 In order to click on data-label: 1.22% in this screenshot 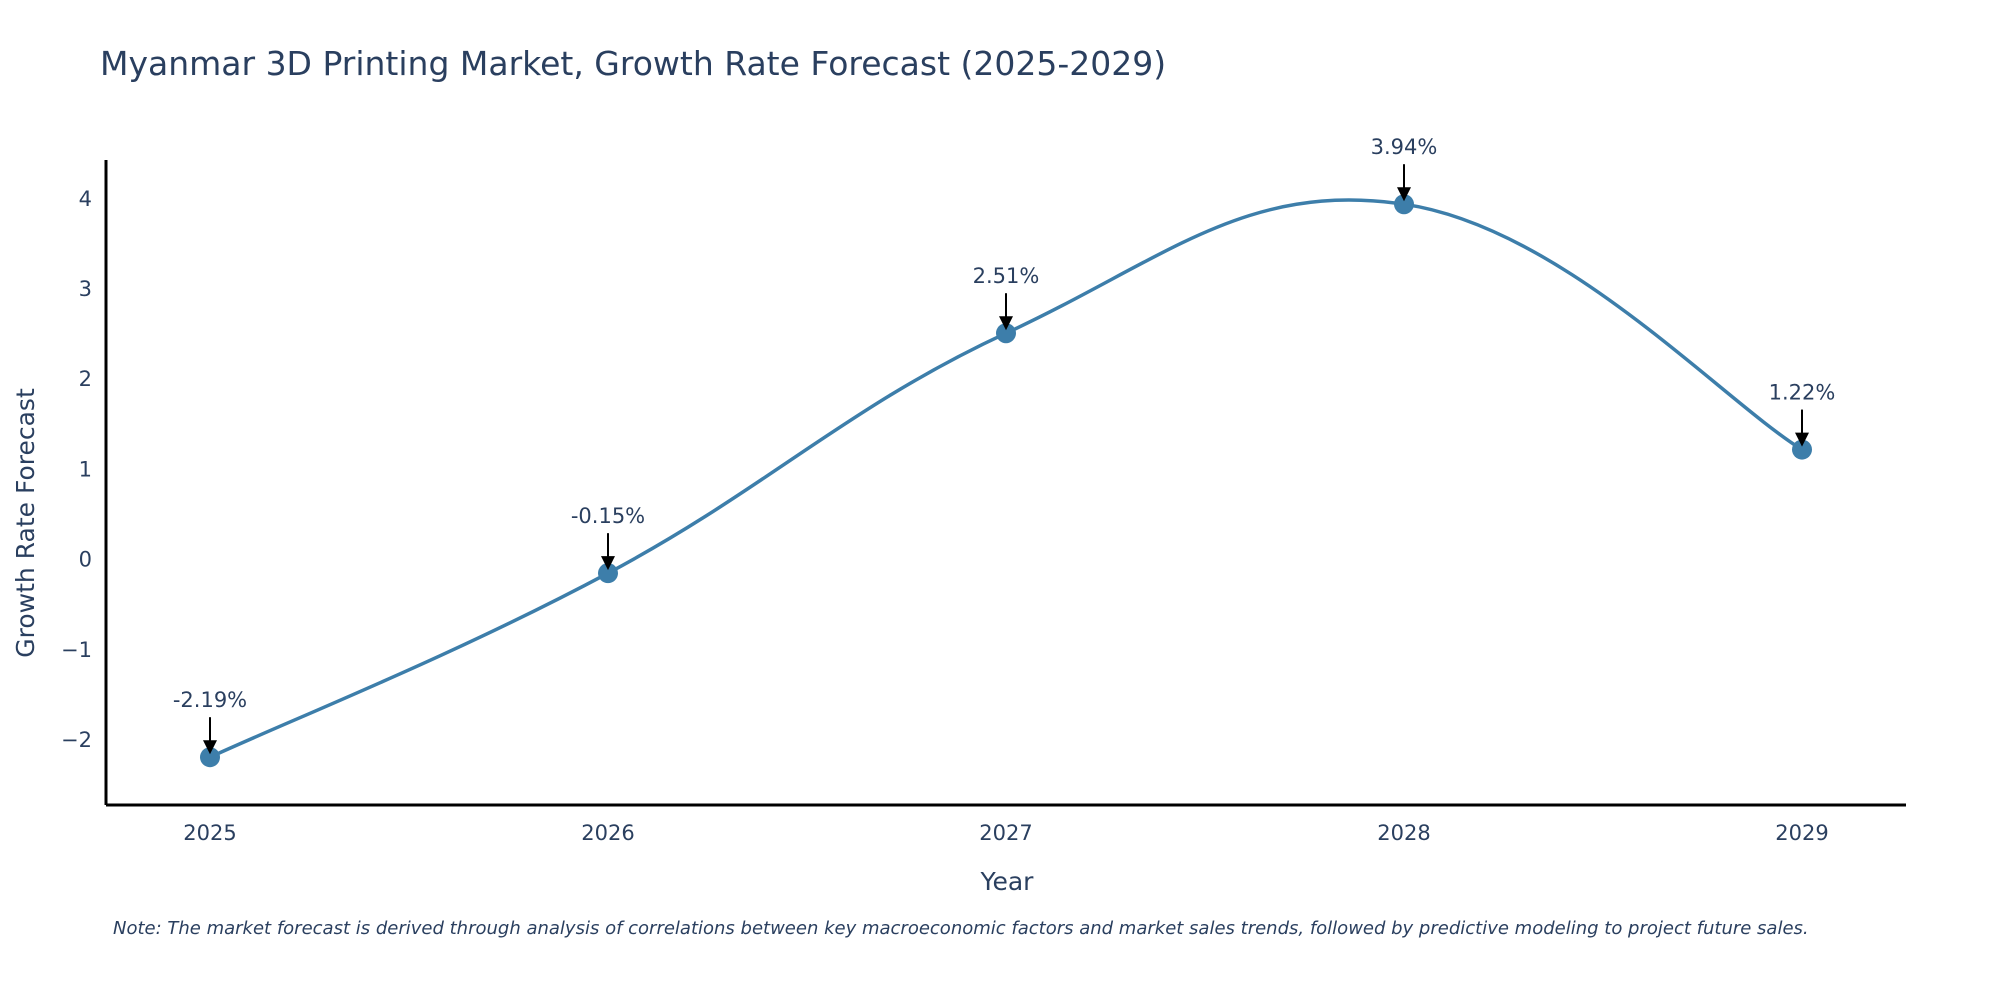, I will do `click(1802, 393)`.